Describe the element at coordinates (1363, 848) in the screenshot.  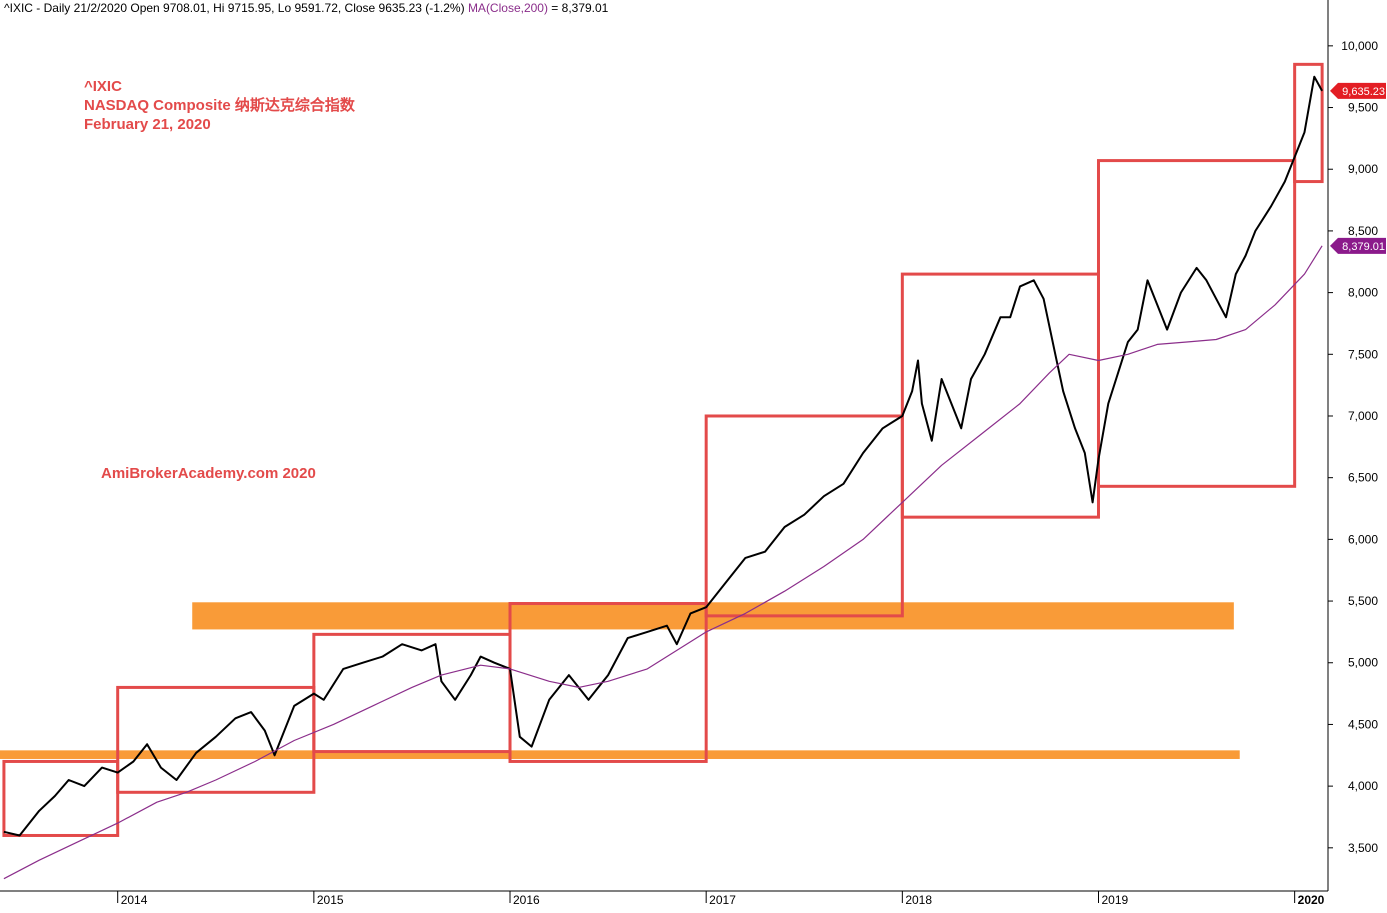
I see `y-tick-label: 3,500` at that location.